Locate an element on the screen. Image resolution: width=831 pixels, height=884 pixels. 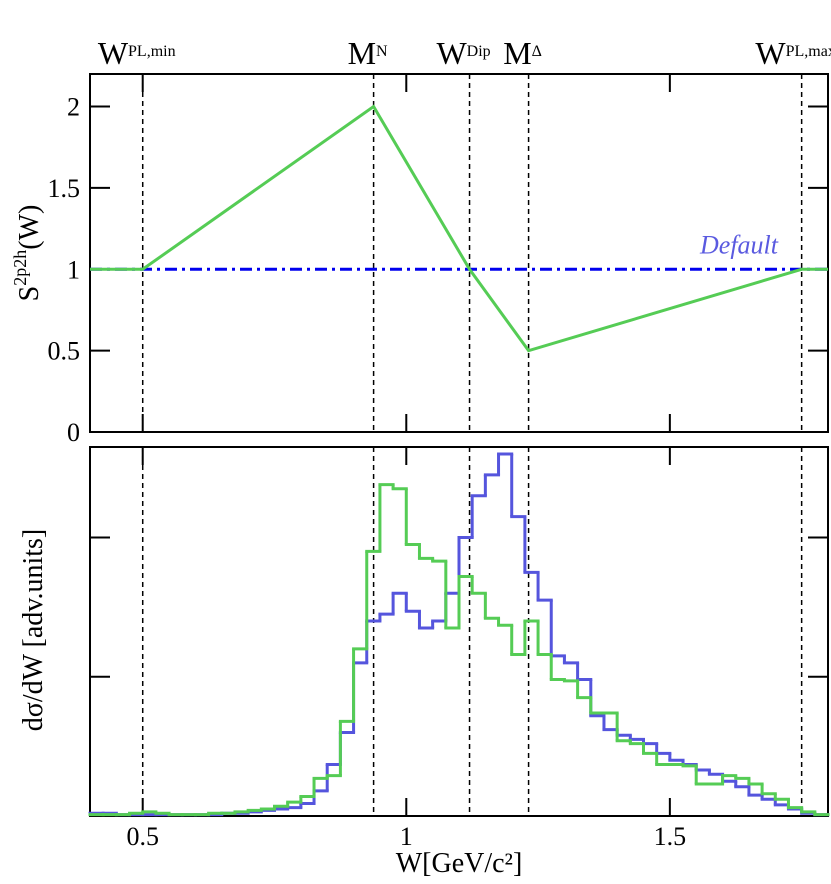
y-tick-label: 0 is located at coordinates (73, 432).